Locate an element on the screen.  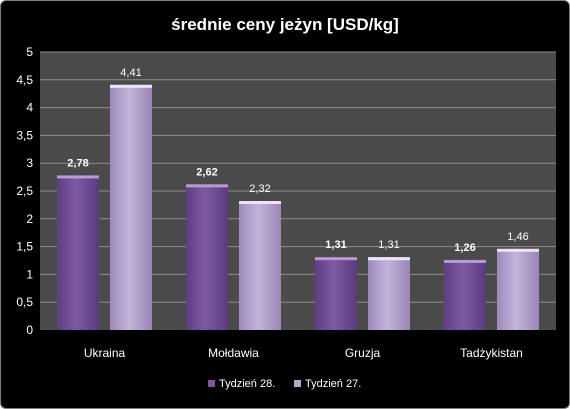
legend-label-series-2: Tydzień 27. is located at coordinates (333, 384).